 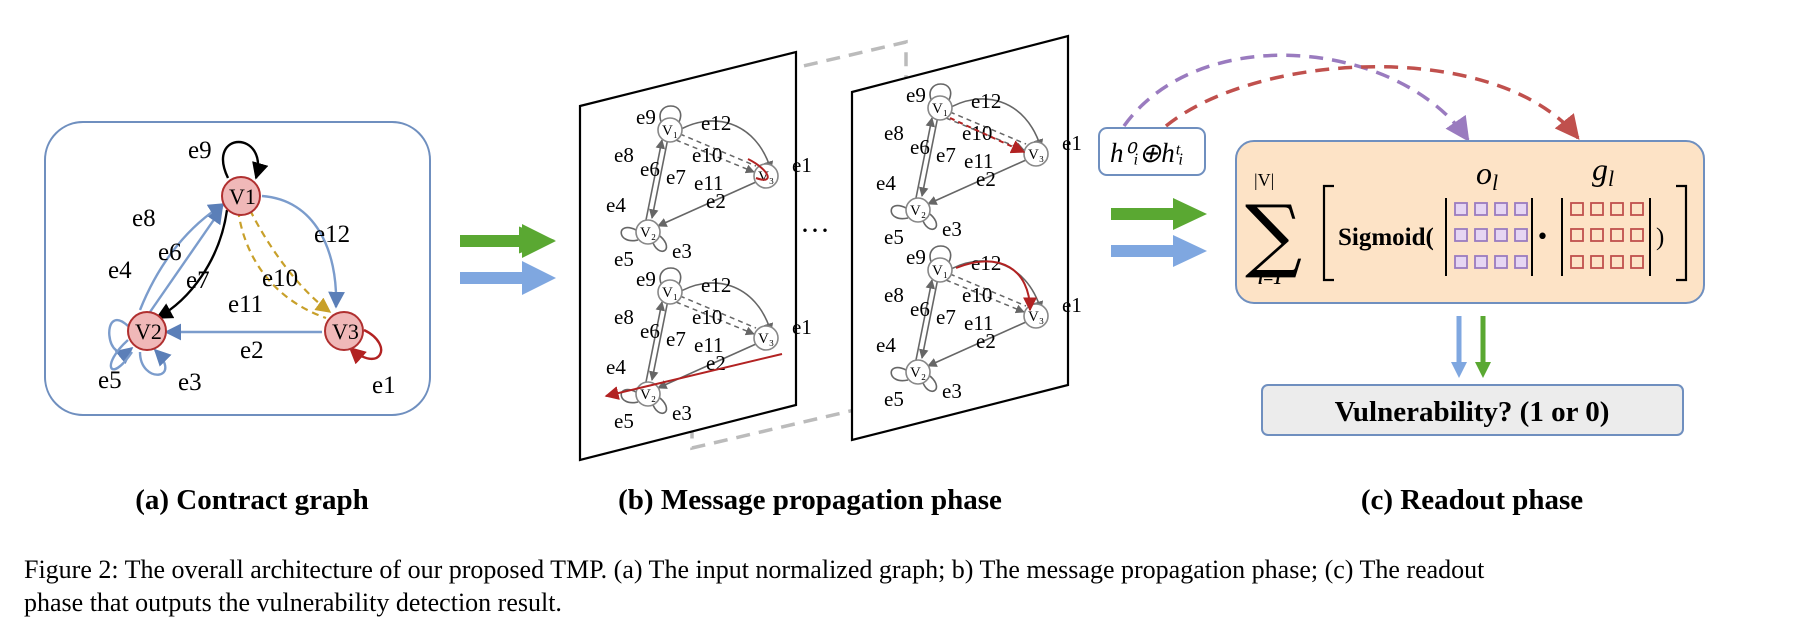 What do you see at coordinates (365, 346) in the screenshot?
I see `edge-e1` at bounding box center [365, 346].